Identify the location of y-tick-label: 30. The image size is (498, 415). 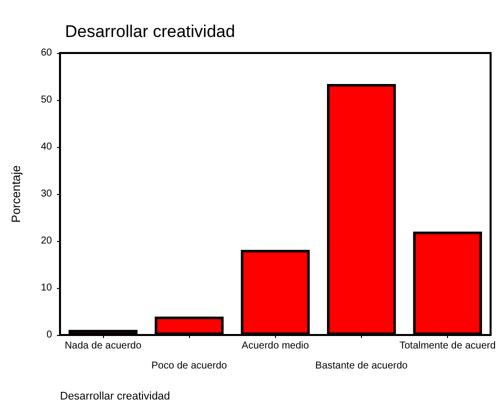
(46, 194).